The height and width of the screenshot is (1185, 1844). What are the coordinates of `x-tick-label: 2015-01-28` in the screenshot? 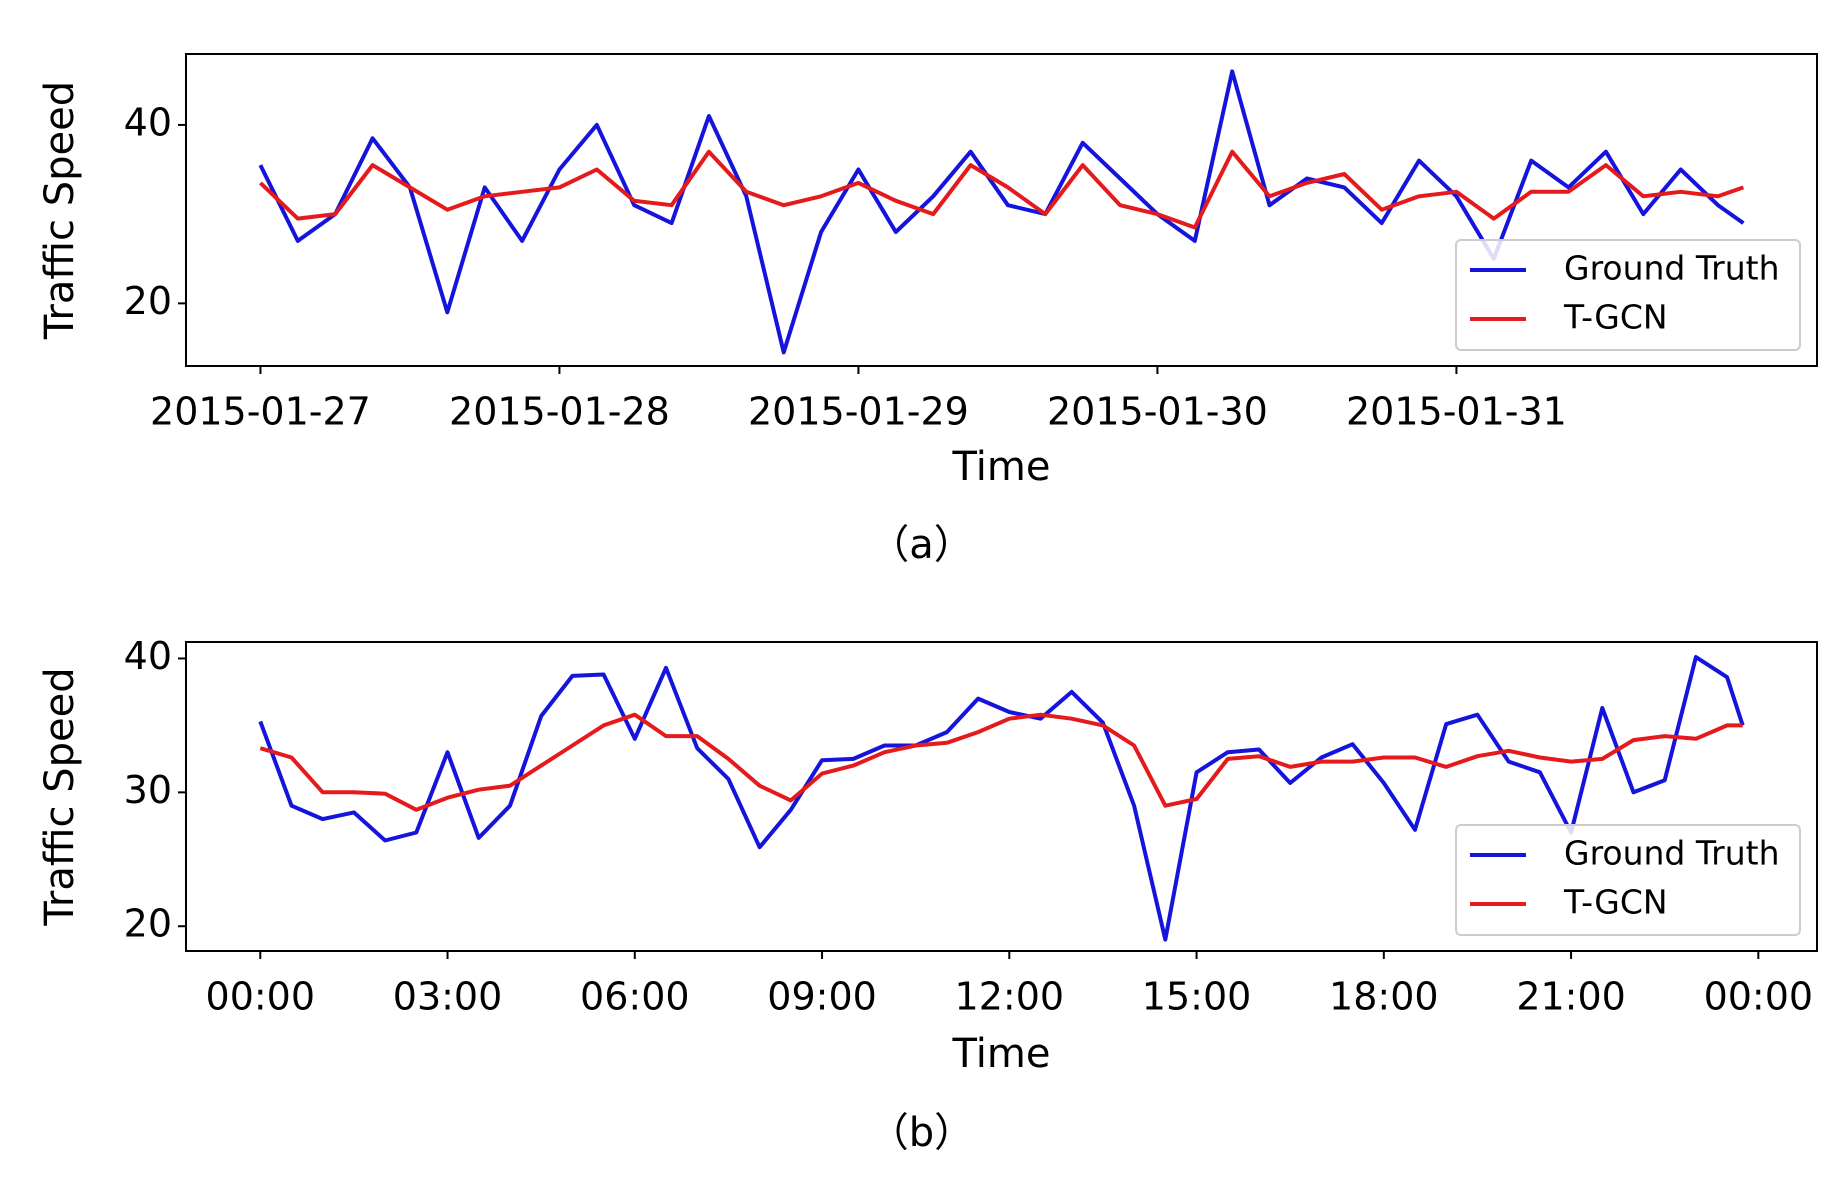 It's located at (559, 412).